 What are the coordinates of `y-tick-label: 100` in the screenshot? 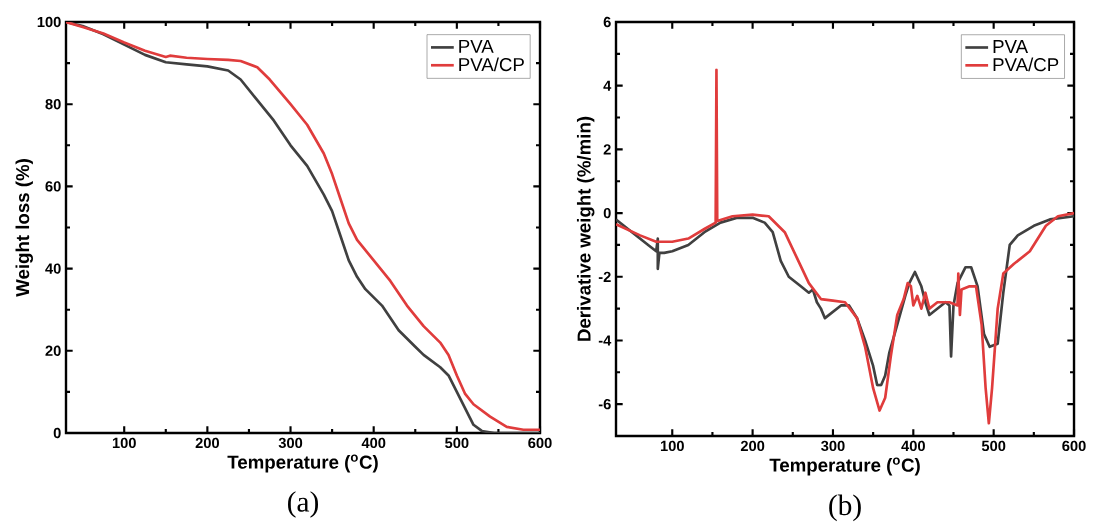 It's located at (49, 22).